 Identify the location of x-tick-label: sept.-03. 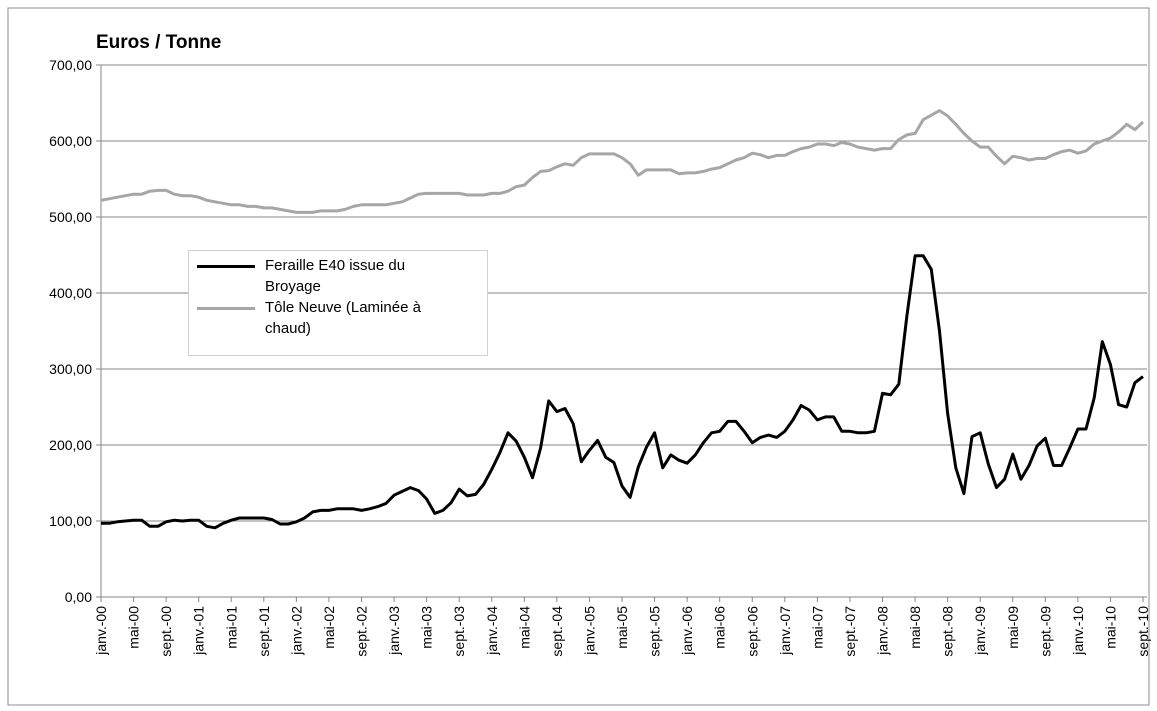
(459, 631).